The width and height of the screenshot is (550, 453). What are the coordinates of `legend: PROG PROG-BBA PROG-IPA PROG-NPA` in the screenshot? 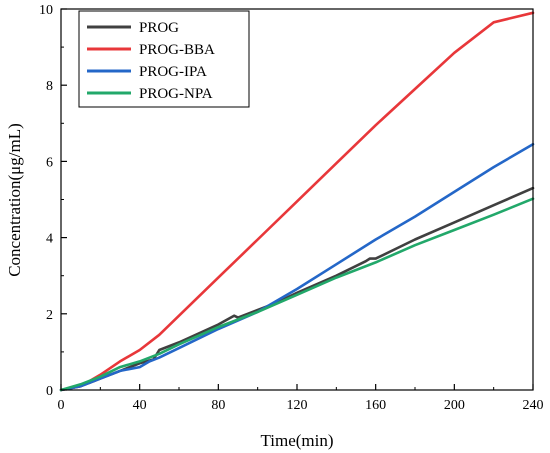 It's located at (164, 59).